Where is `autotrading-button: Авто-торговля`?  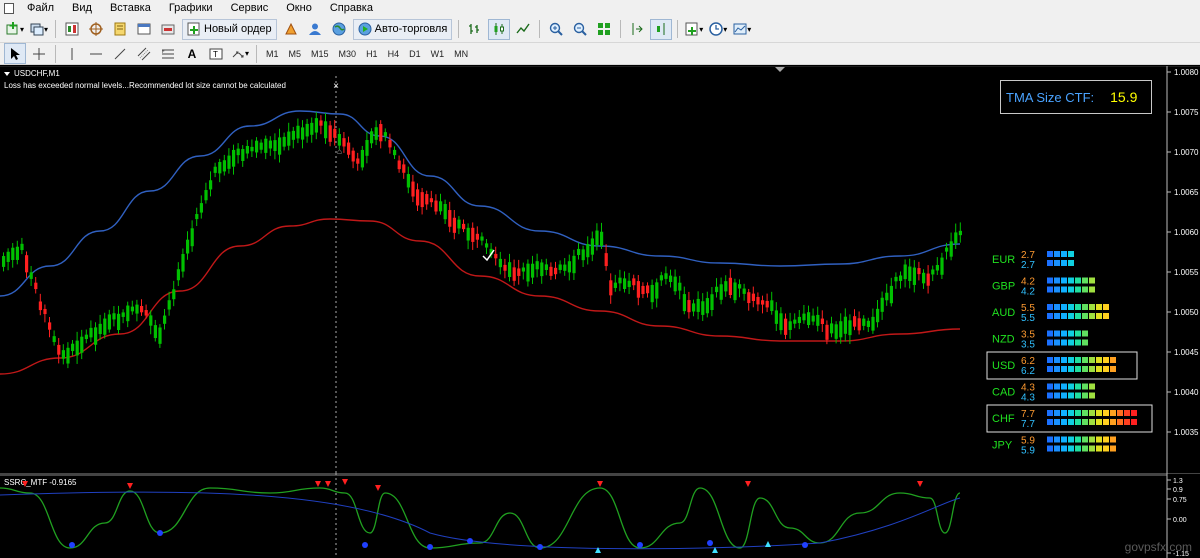 autotrading-button: Авто-торговля is located at coordinates (402, 29).